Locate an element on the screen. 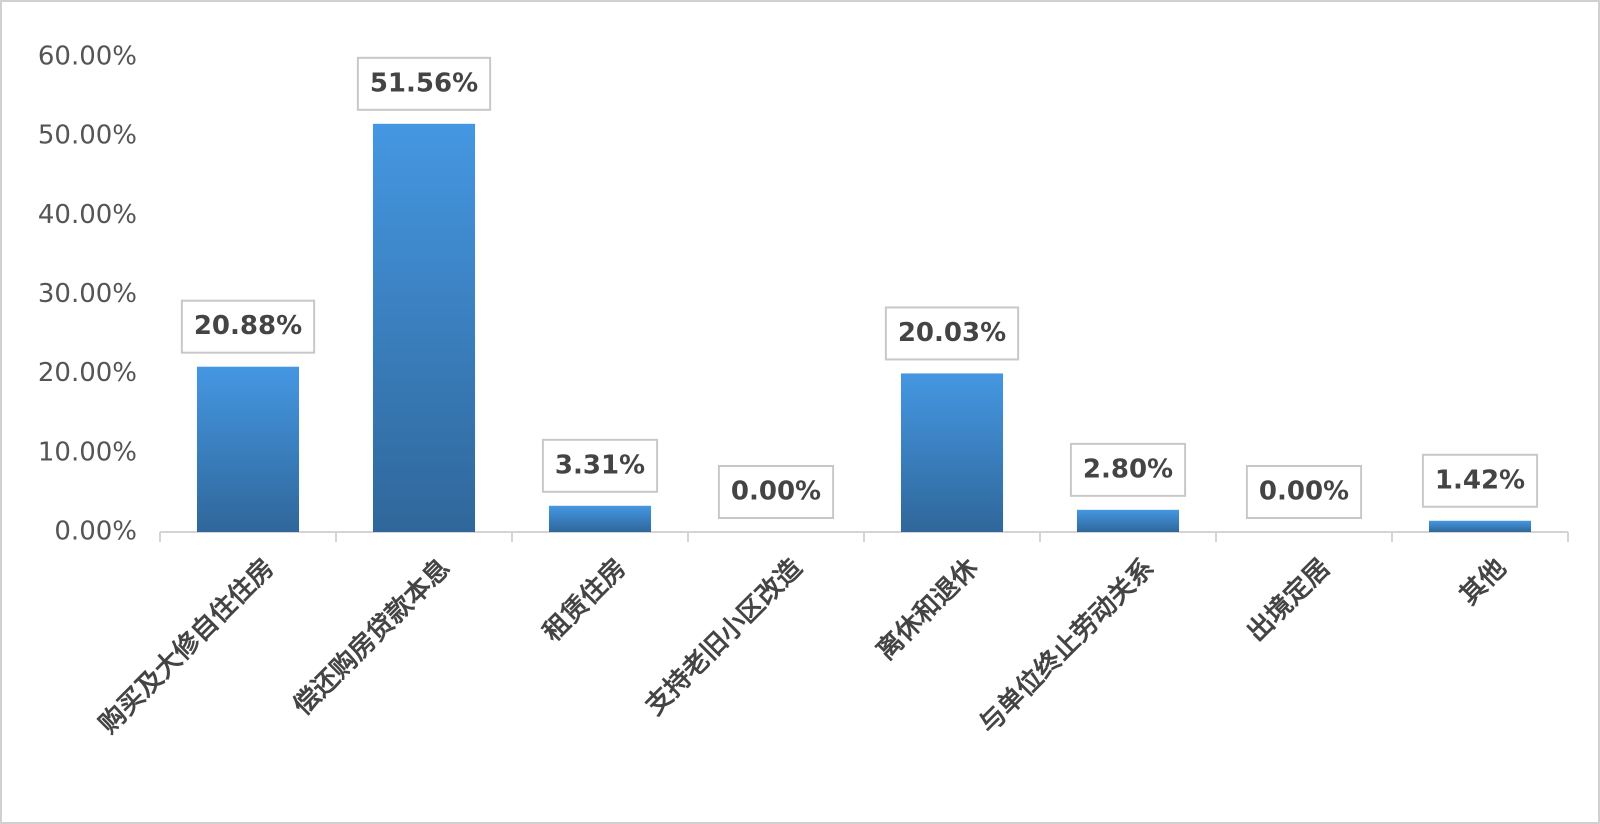 Image resolution: width=1600 pixels, height=824 pixels. value-label-text: 2.80% is located at coordinates (1128, 469).